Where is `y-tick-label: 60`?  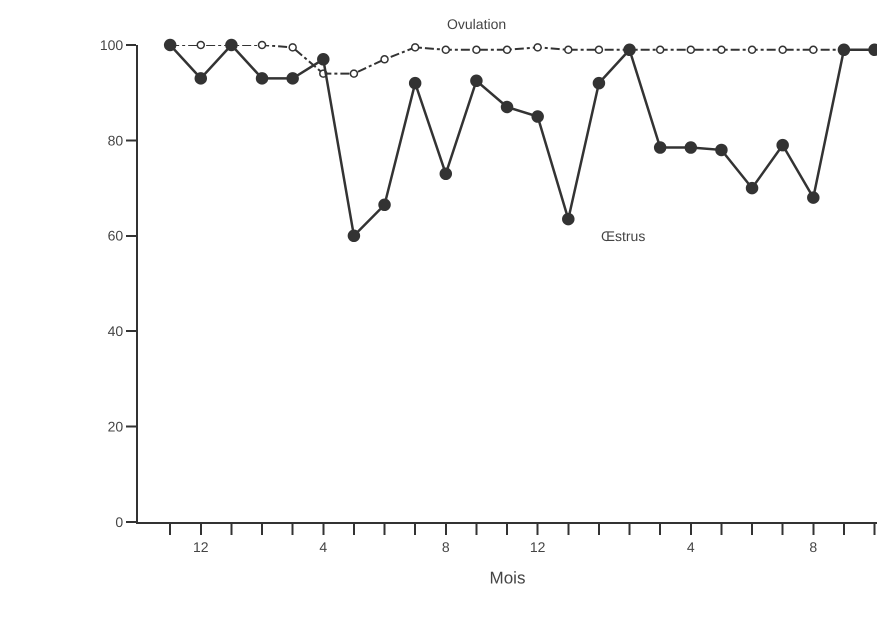 y-tick-label: 60 is located at coordinates (116, 236).